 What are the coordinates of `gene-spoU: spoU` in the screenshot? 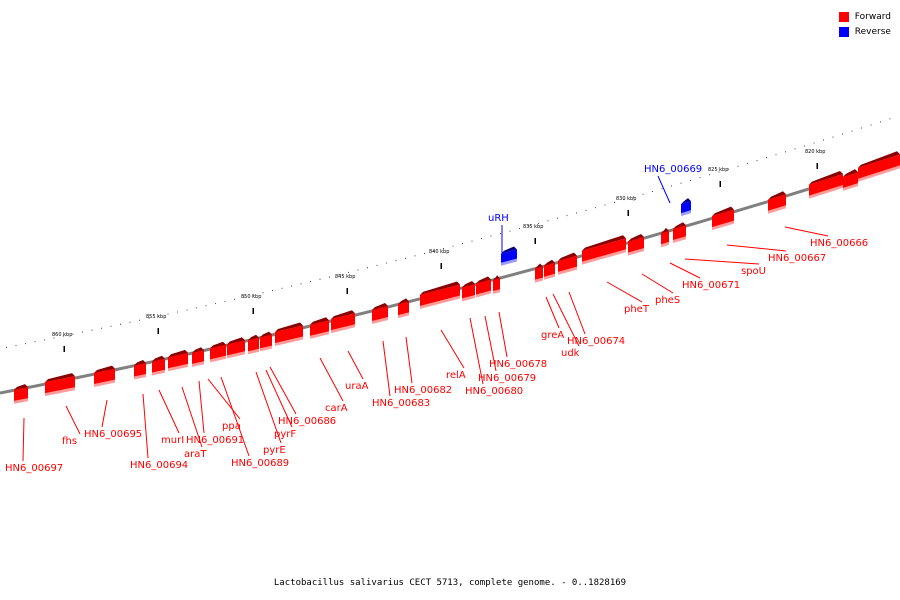 It's located at (719, 249).